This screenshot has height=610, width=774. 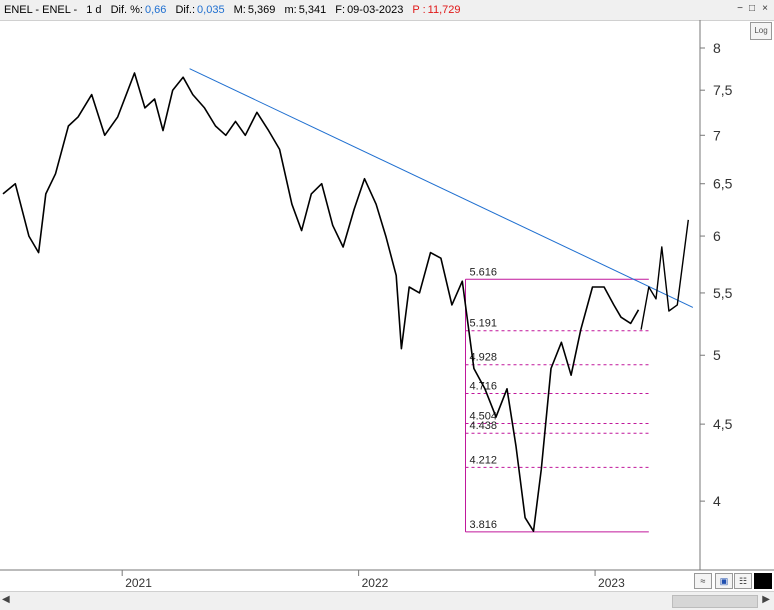 I want to click on header-dif-label: Dif.:, so click(x=185, y=10).